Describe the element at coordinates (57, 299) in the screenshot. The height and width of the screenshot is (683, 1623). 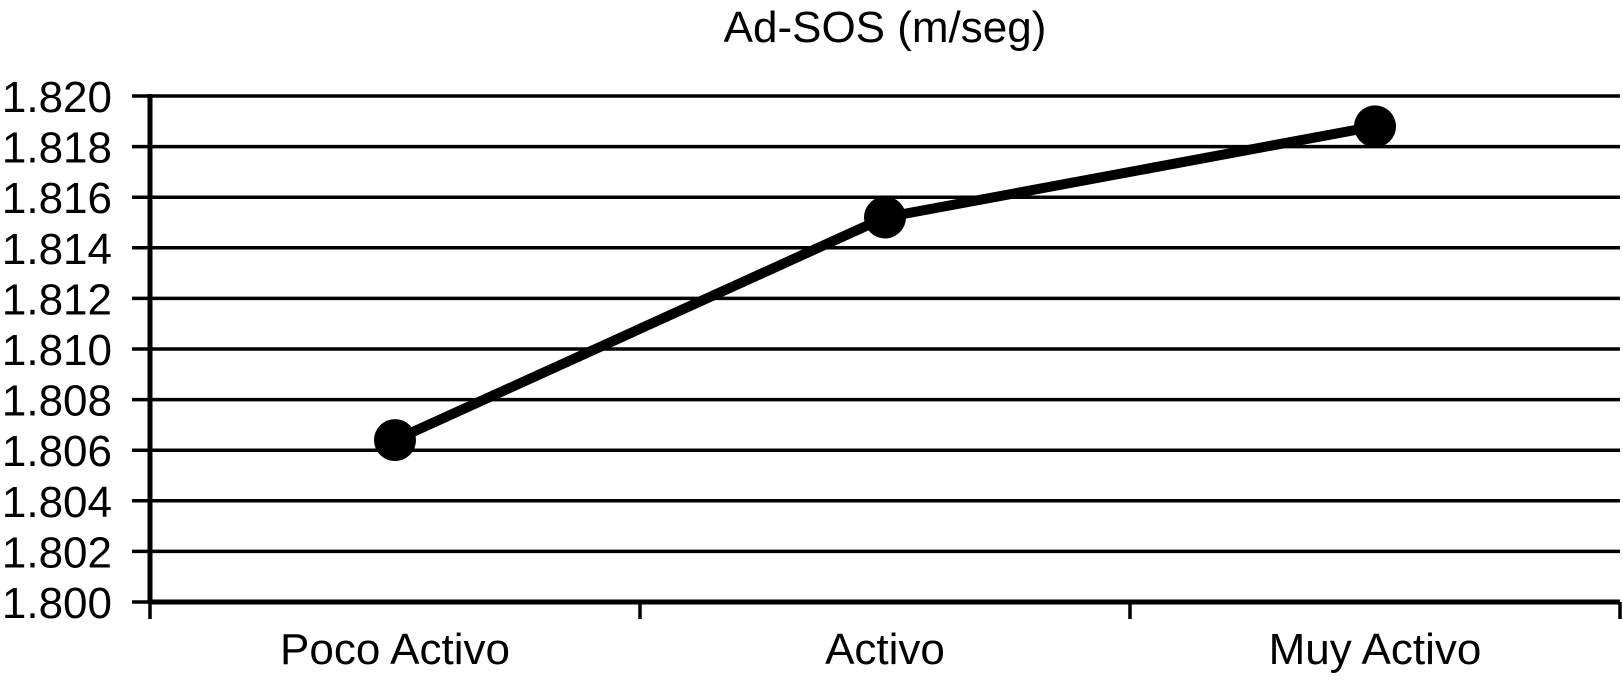
I see `y-tick-label: 1.812` at that location.